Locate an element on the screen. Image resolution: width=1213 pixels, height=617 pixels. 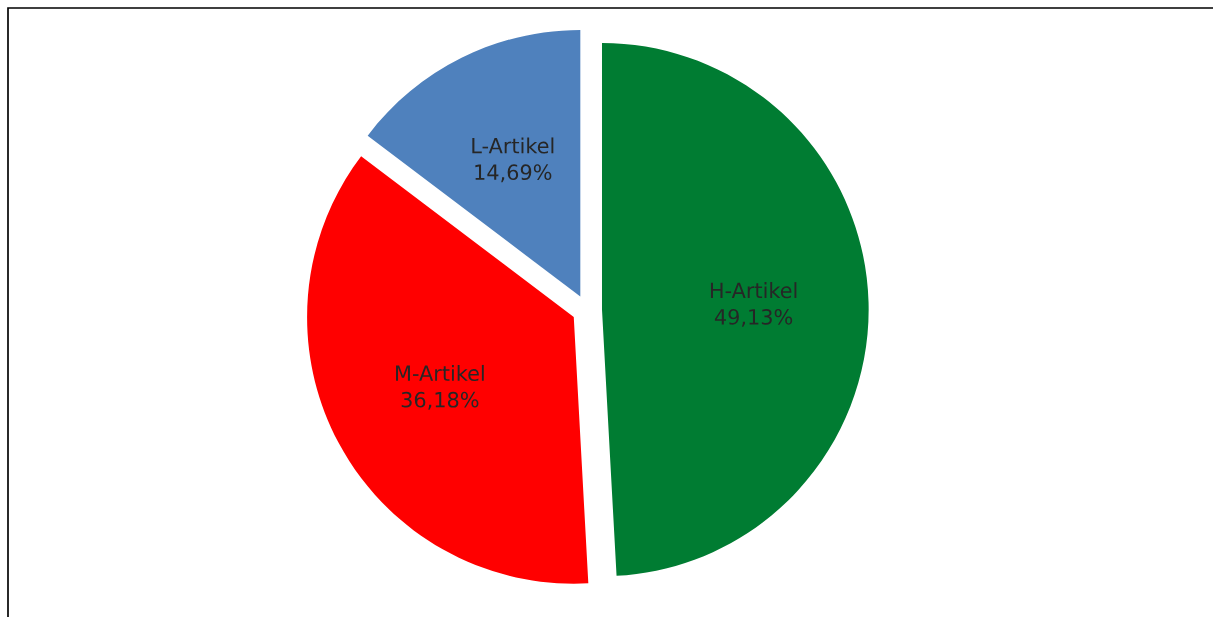
data-label: 36,18% is located at coordinates (440, 400).